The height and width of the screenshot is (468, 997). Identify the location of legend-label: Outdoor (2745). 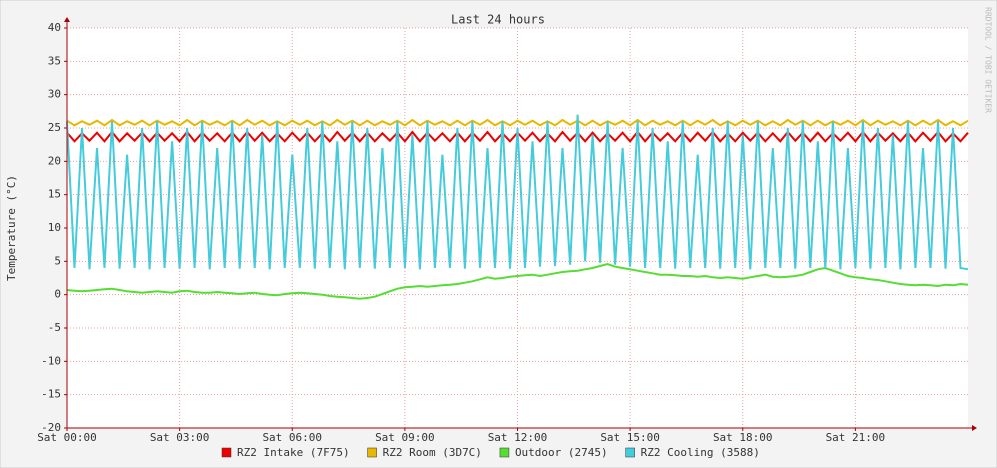
(561, 452).